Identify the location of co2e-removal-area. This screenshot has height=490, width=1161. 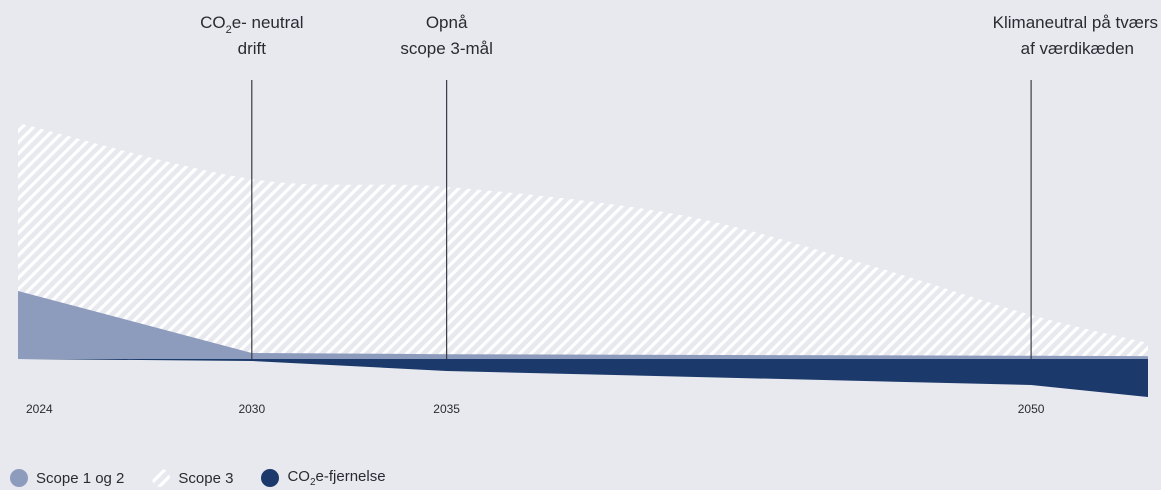
(583, 378).